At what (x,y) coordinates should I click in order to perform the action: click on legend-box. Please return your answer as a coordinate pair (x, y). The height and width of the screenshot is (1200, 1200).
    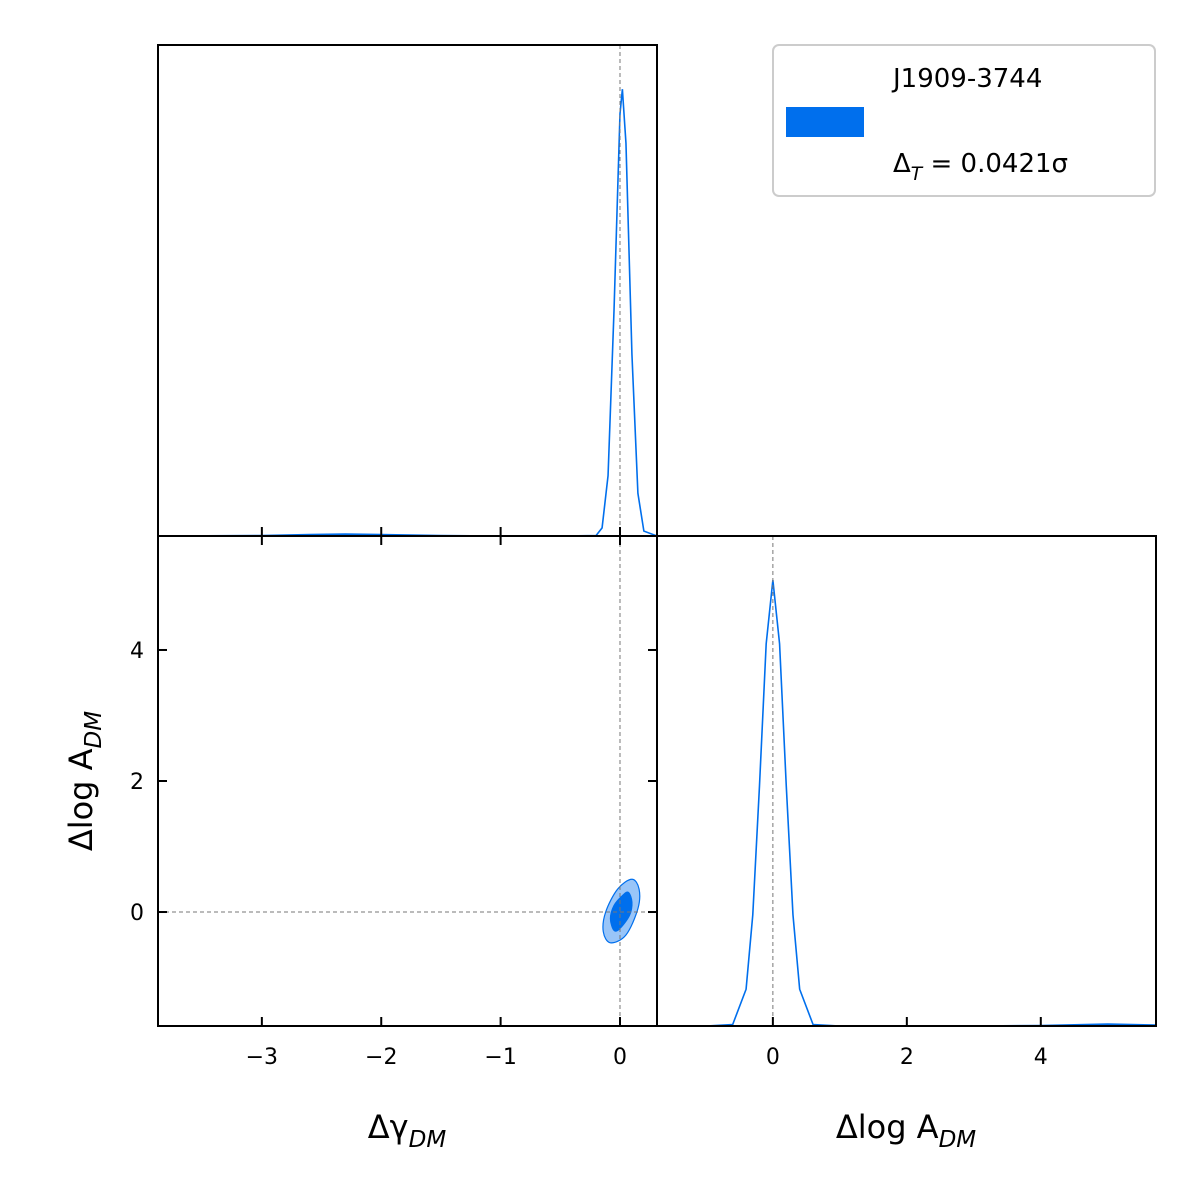
    Looking at the image, I should click on (964, 120).